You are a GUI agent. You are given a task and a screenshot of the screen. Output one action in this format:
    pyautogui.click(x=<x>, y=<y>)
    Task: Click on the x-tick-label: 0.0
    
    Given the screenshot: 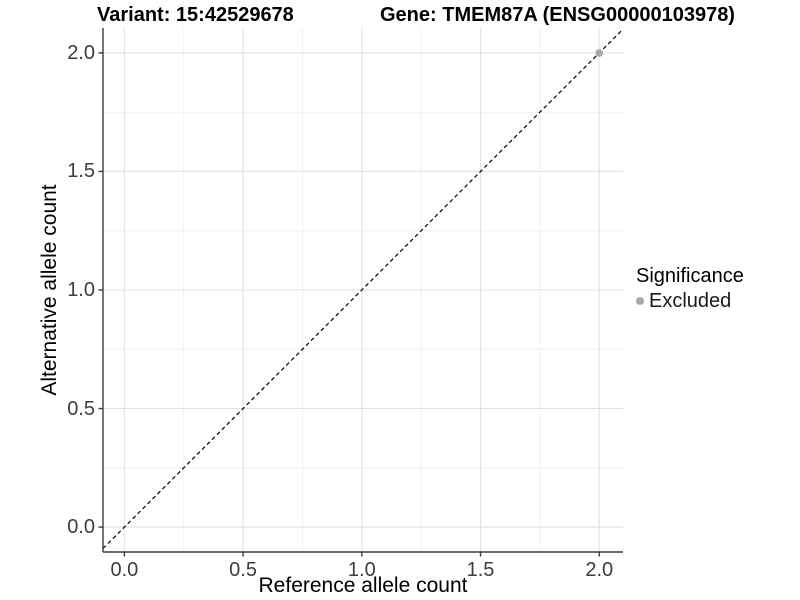 What is the action you would take?
    pyautogui.click(x=124, y=570)
    